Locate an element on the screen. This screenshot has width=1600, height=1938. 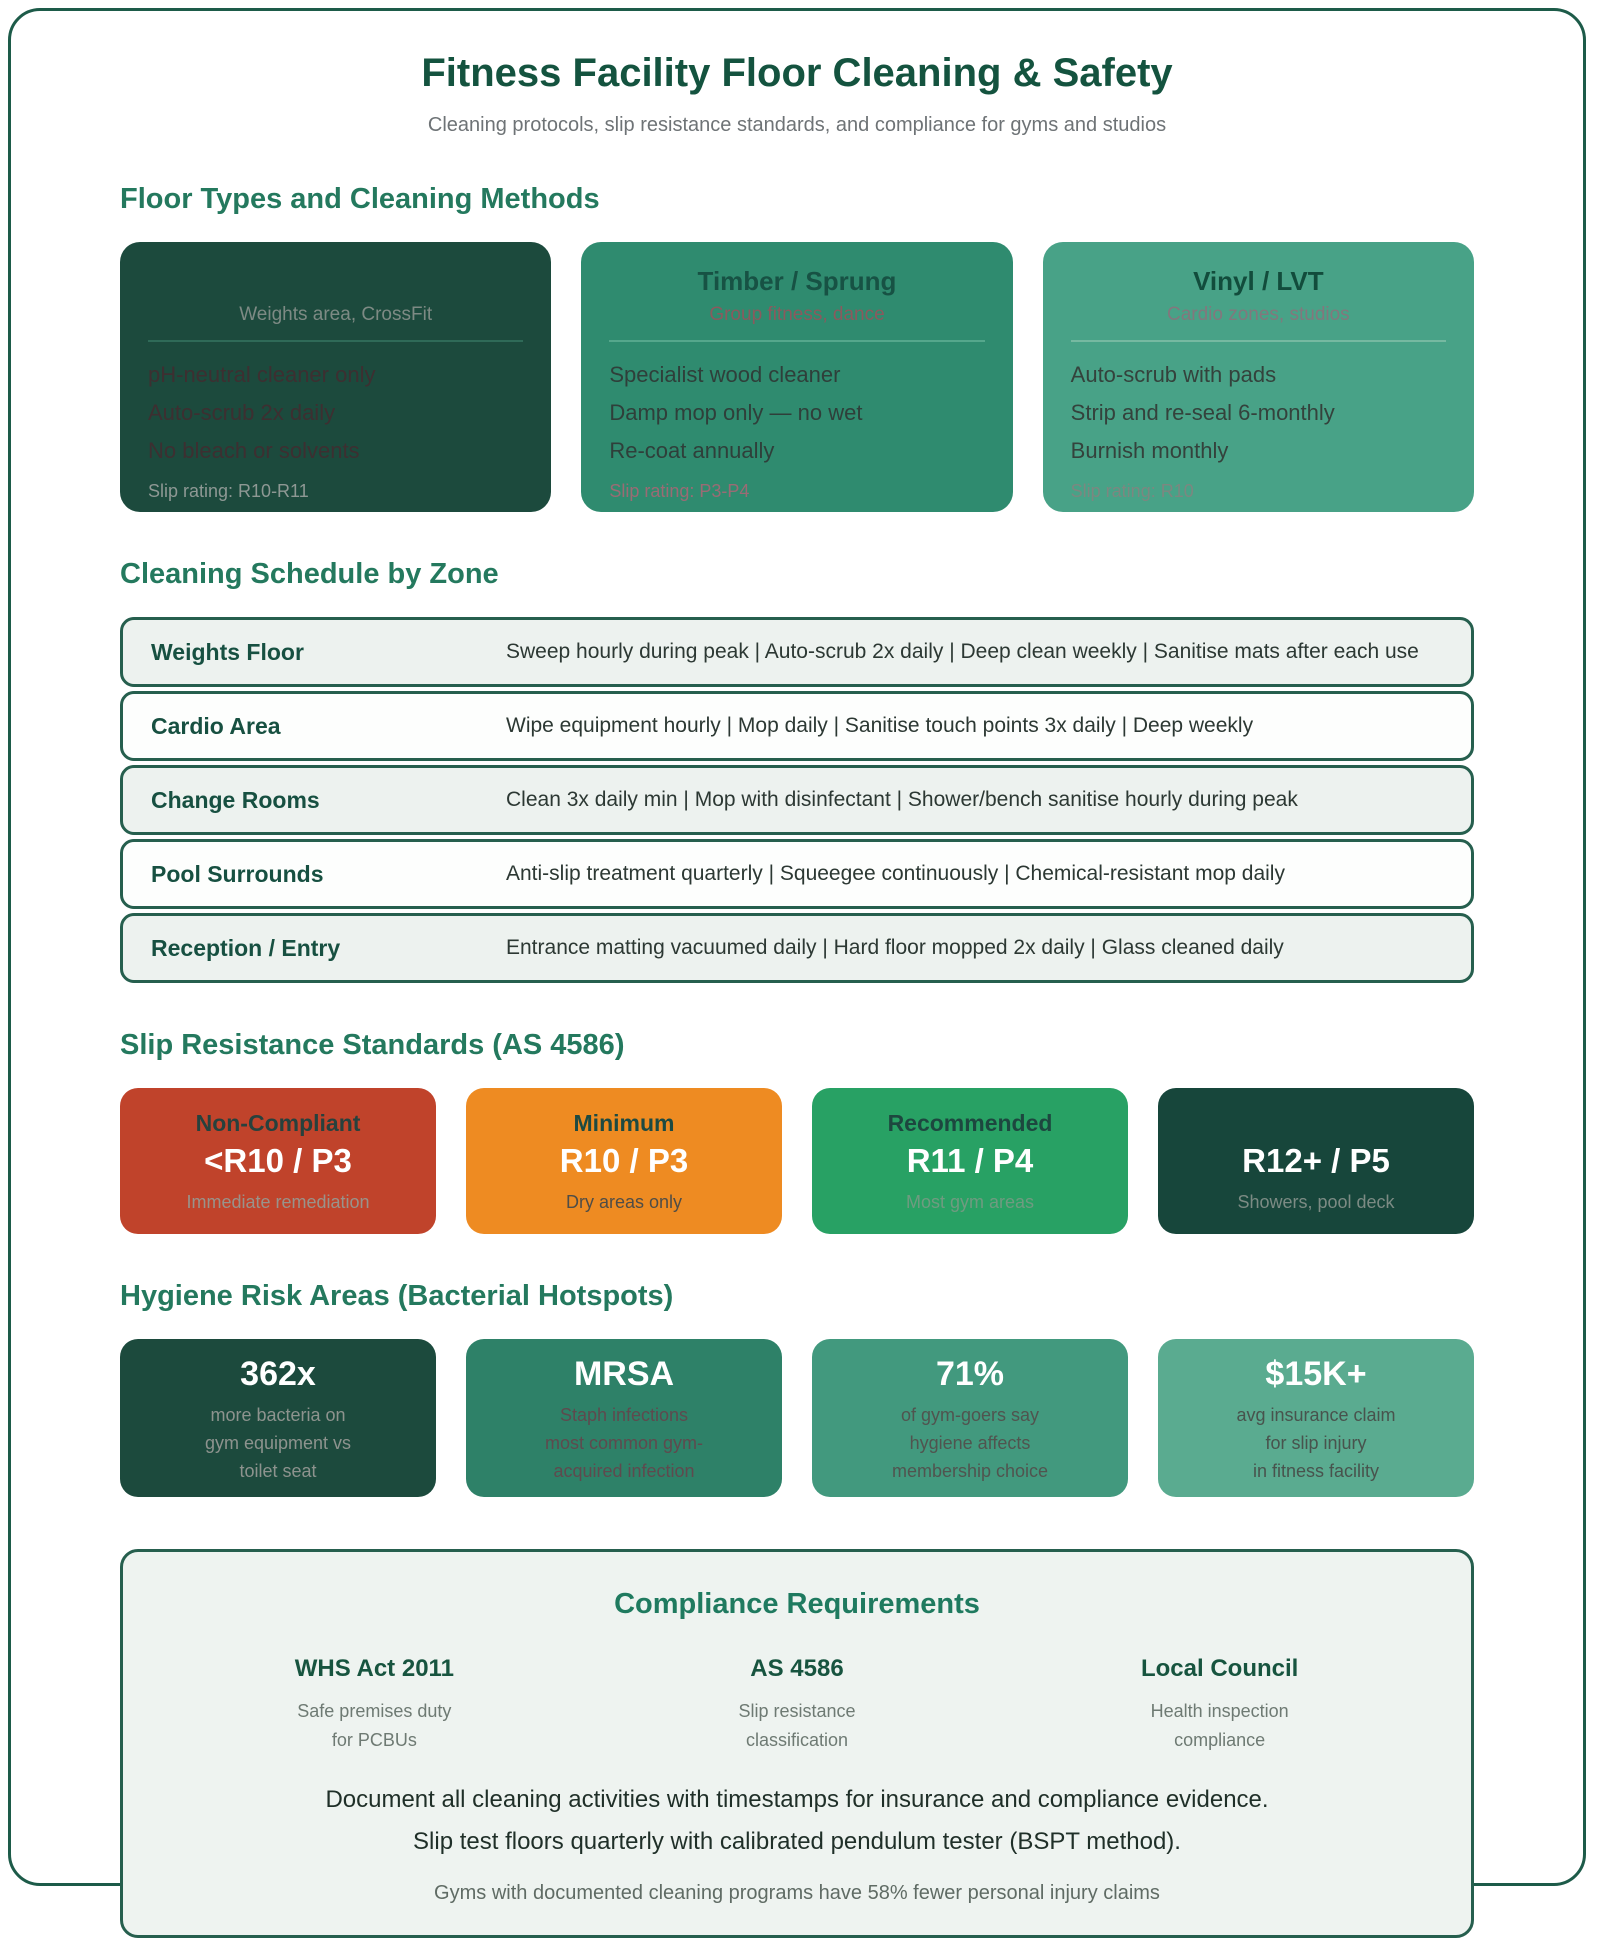
zone-label: Reception / Entry is located at coordinates (246, 947).